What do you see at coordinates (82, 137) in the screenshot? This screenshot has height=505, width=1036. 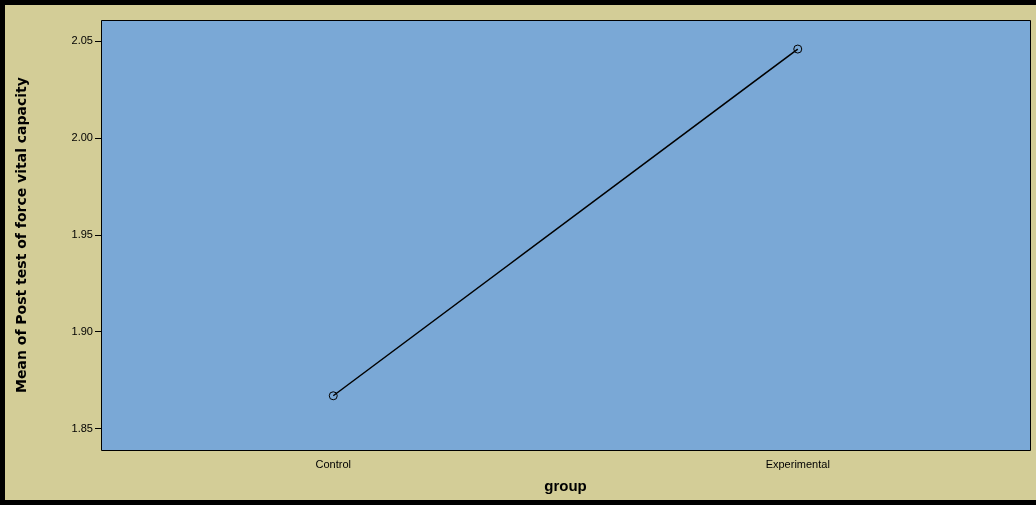 I see `y-tick-label: 2.00` at bounding box center [82, 137].